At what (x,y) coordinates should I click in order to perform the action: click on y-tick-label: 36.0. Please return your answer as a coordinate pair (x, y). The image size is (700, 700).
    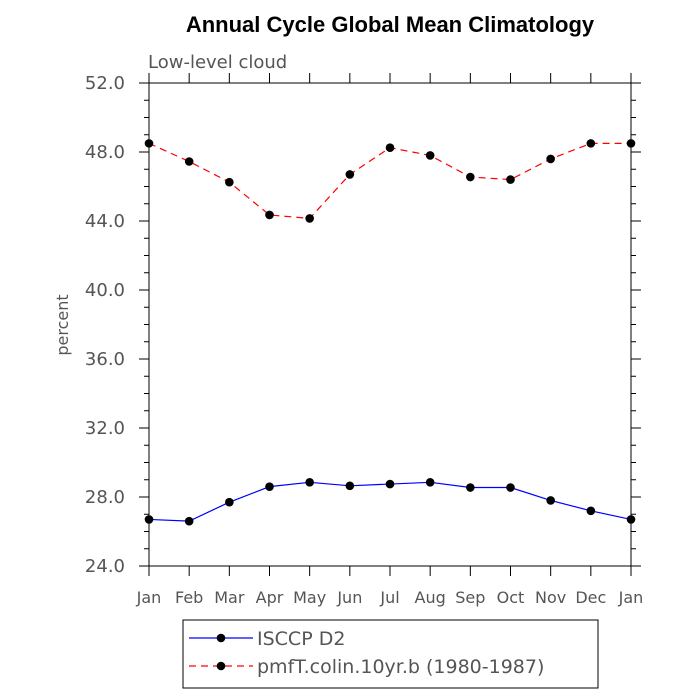
    Looking at the image, I should click on (105, 359).